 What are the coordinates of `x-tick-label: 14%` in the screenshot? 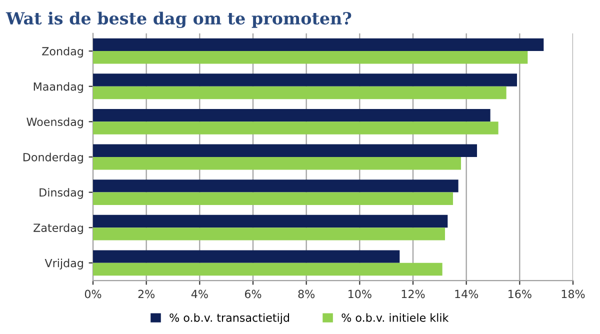 It's located at (466, 294).